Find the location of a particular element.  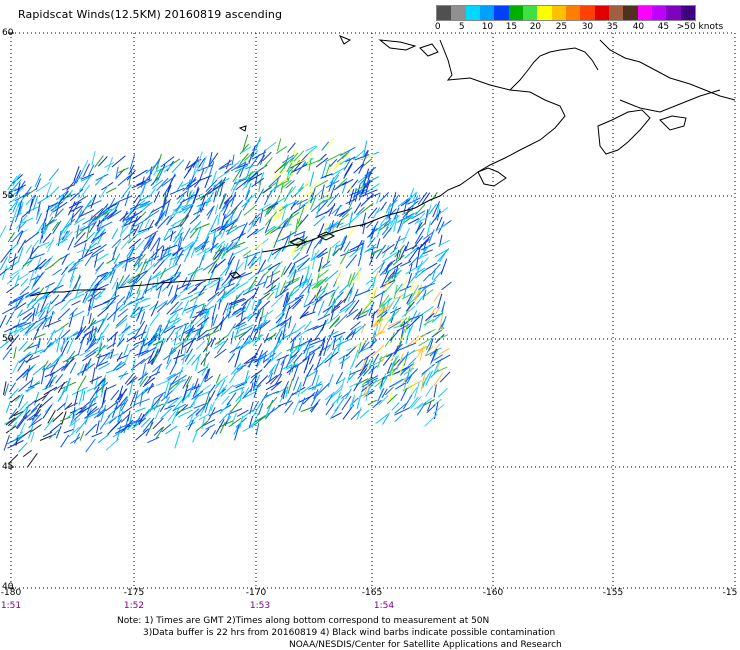

lat-label-60: 60 is located at coordinates (8, 33).